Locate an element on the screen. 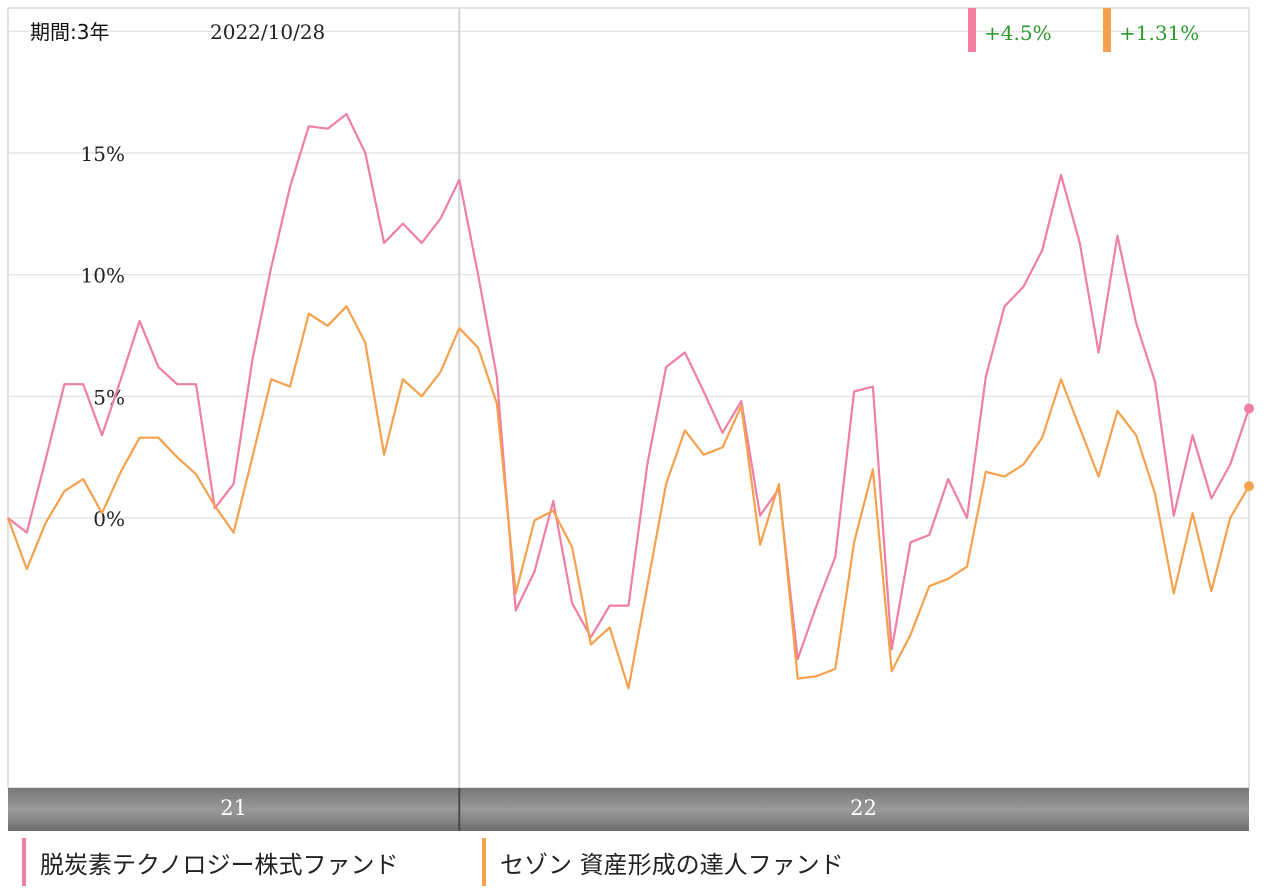  legend-item-saison: セゾン 資産形成の達人ファンド is located at coordinates (663, 862).